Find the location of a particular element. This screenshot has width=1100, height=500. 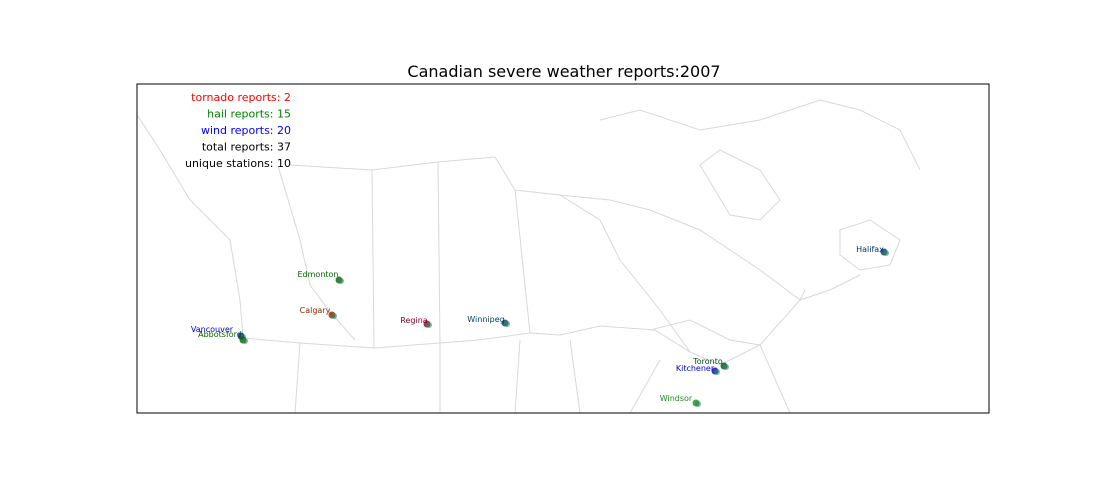

station-label: Halifax is located at coordinates (870, 249).